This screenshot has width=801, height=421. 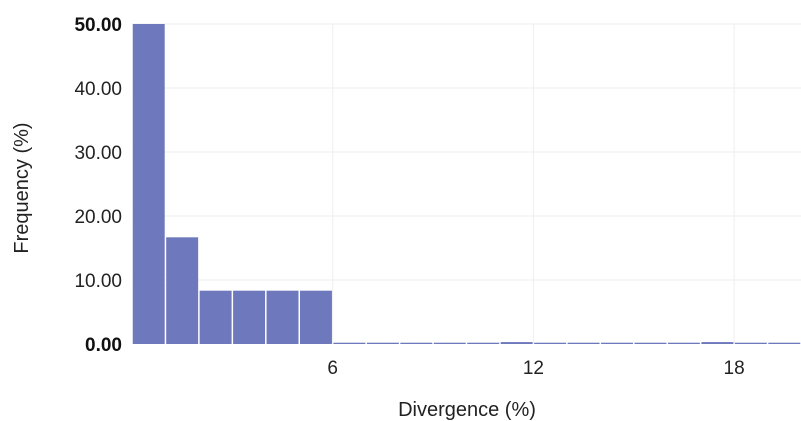 I want to click on y-axis-label: Frequency (%), so click(x=22, y=187).